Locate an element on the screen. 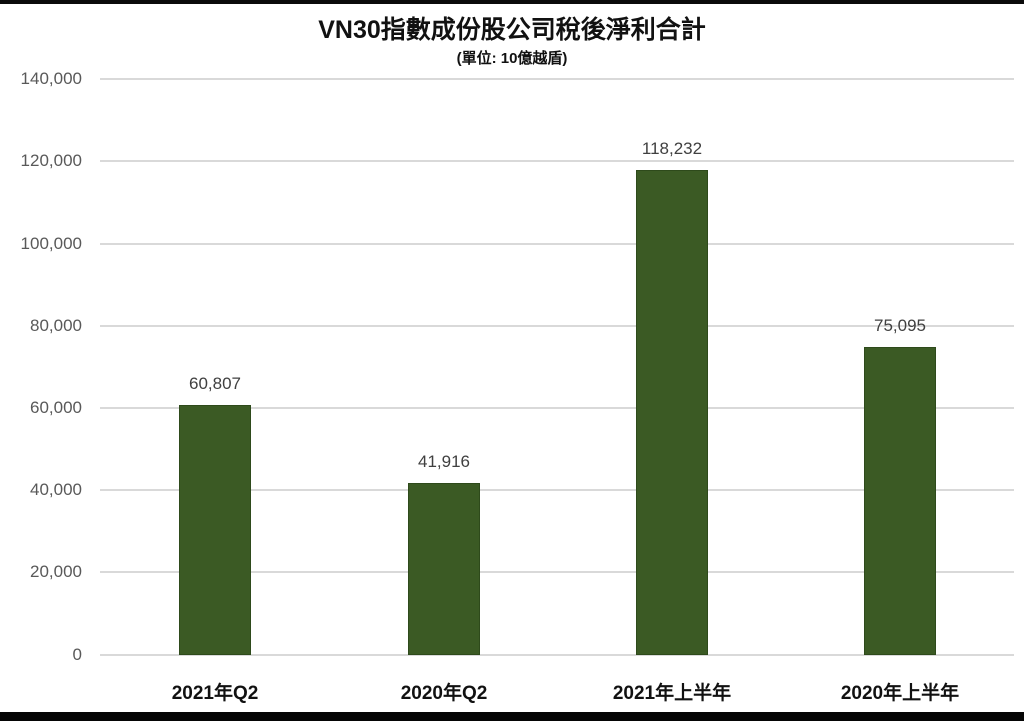 This screenshot has height=721, width=1024. bottom-border is located at coordinates (512, 716).